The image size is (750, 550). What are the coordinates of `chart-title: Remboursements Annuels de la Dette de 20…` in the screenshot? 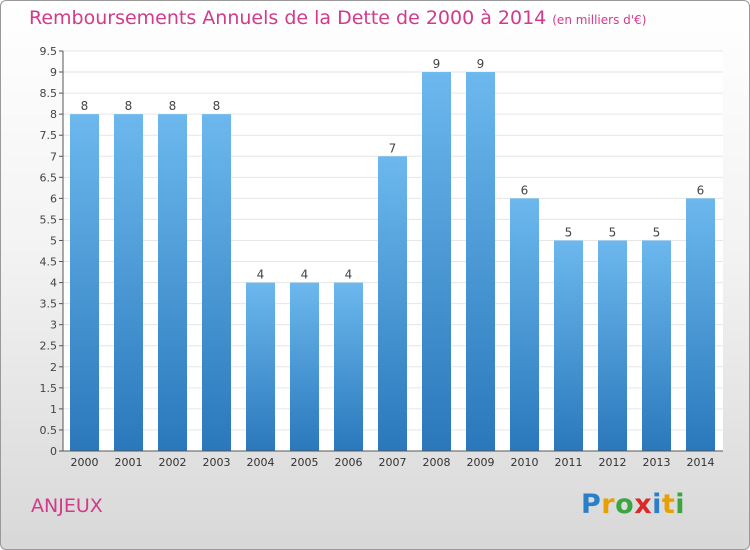 It's located at (337, 18).